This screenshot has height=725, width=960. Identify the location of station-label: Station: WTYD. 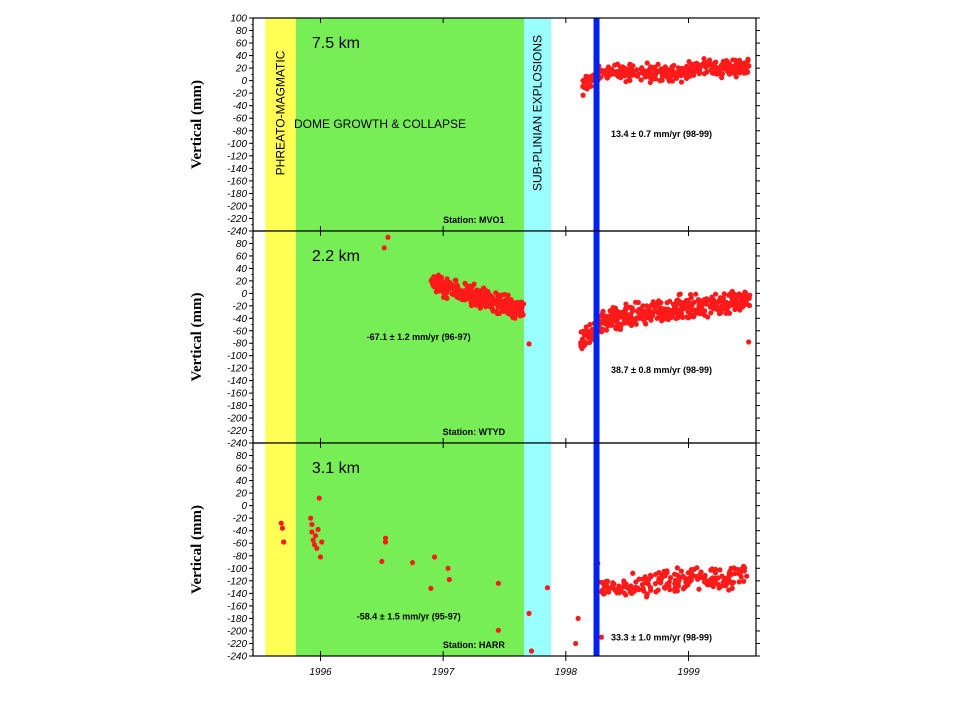
(474, 432).